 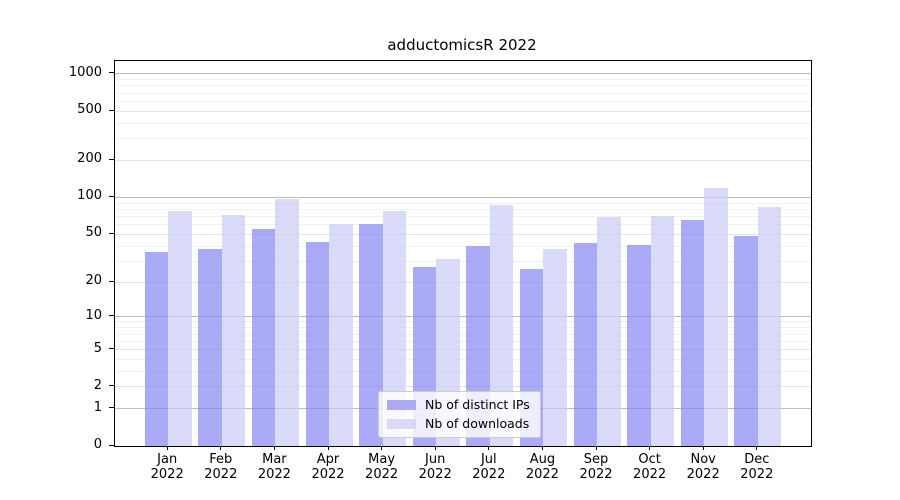 I want to click on bar-downloads-mar, so click(x=287, y=322).